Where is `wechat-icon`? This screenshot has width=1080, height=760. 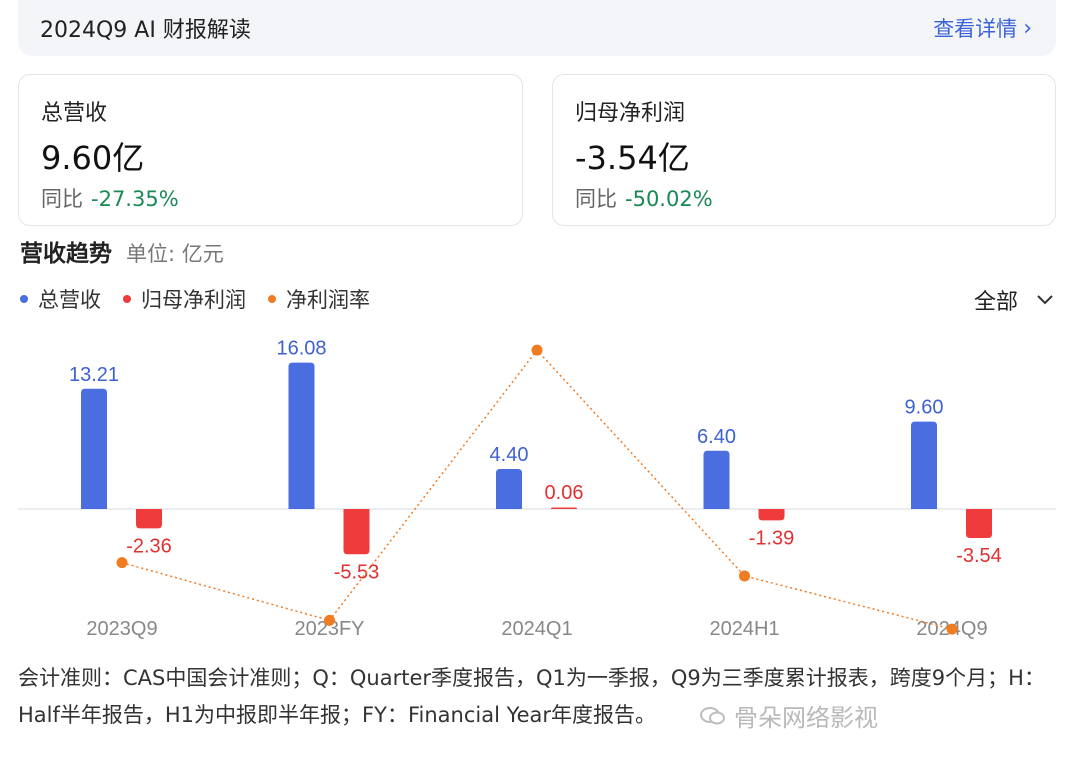 wechat-icon is located at coordinates (712, 715).